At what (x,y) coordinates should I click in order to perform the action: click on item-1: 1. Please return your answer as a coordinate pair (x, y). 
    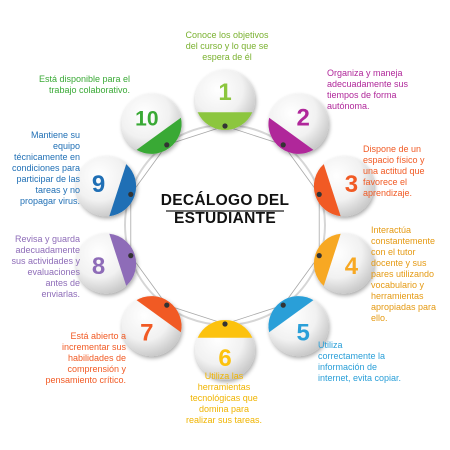
    Looking at the image, I should click on (225, 100).